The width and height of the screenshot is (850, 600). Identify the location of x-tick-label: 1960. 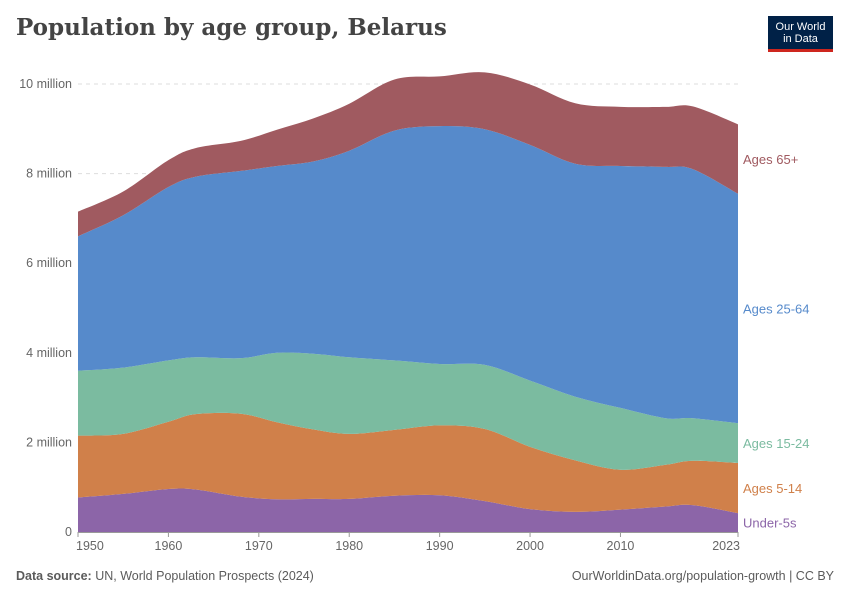
(169, 546).